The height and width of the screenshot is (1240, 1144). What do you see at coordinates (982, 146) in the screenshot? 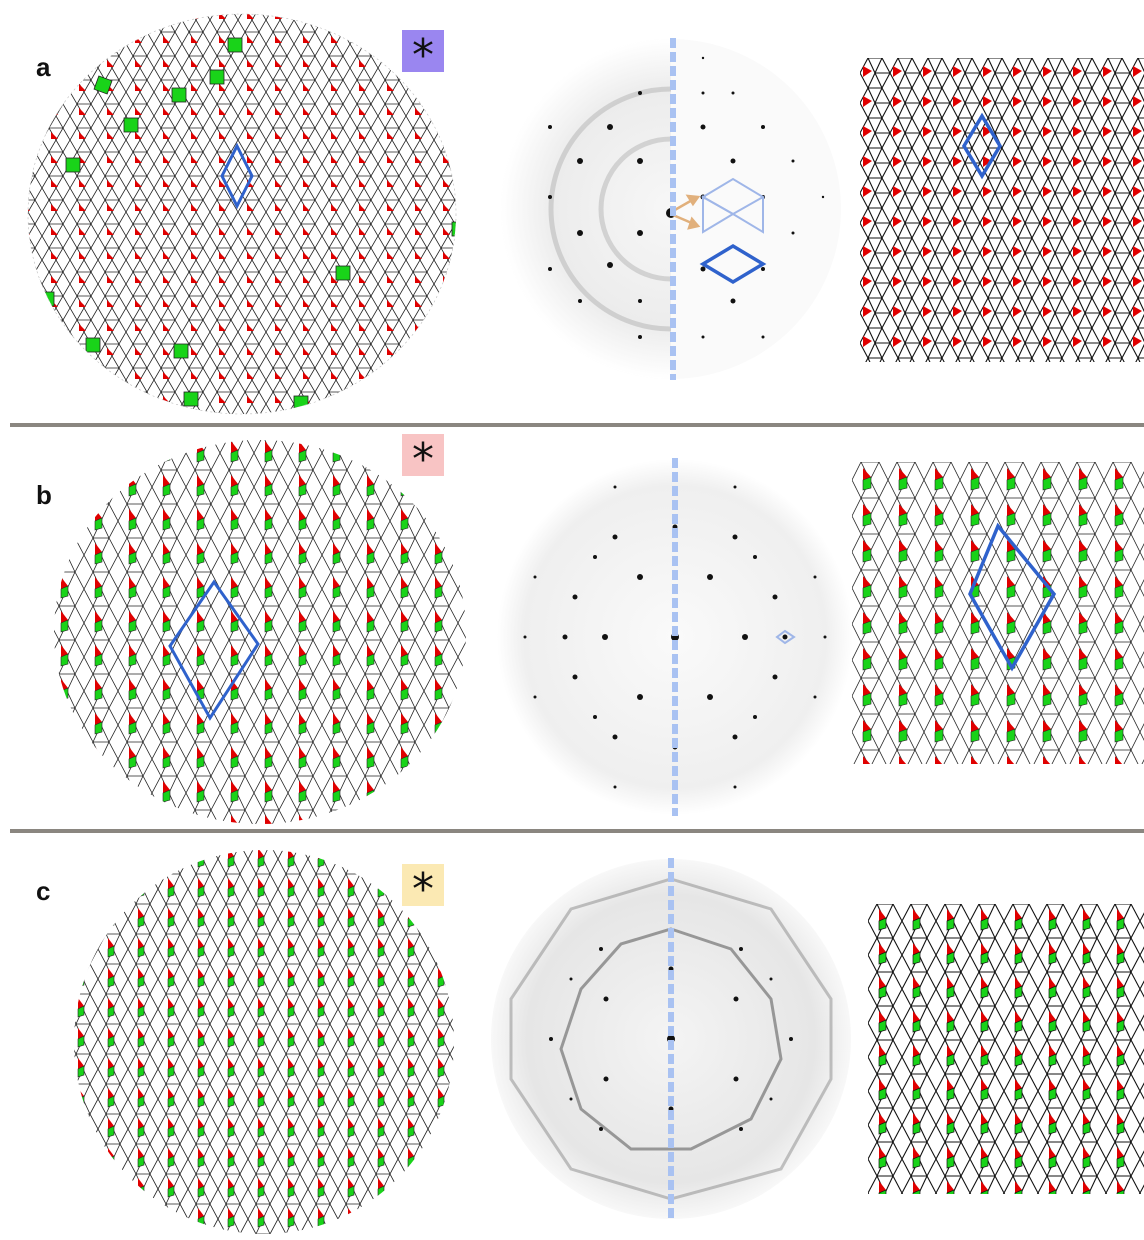
I see `unit-cell-rhombus-a-right` at bounding box center [982, 146].